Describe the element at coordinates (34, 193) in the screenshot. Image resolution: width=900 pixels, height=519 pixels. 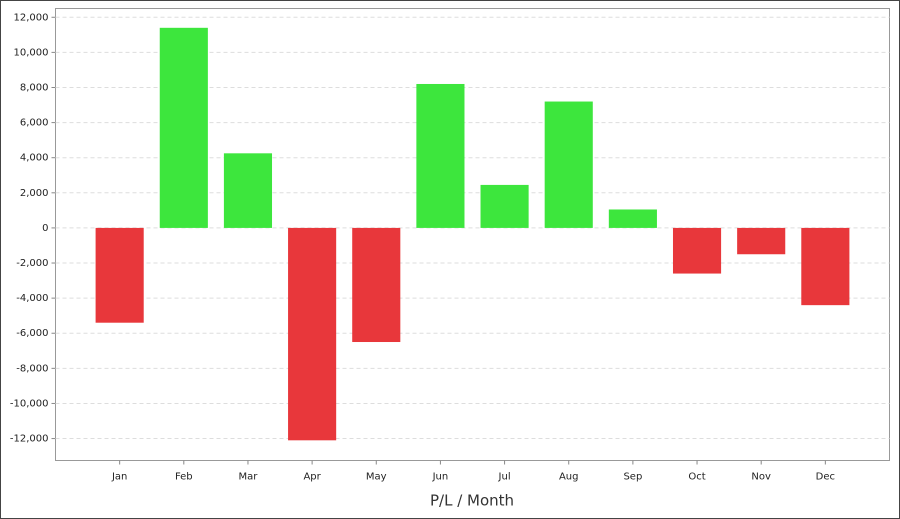
I see `y-tick-label: 2,000` at that location.